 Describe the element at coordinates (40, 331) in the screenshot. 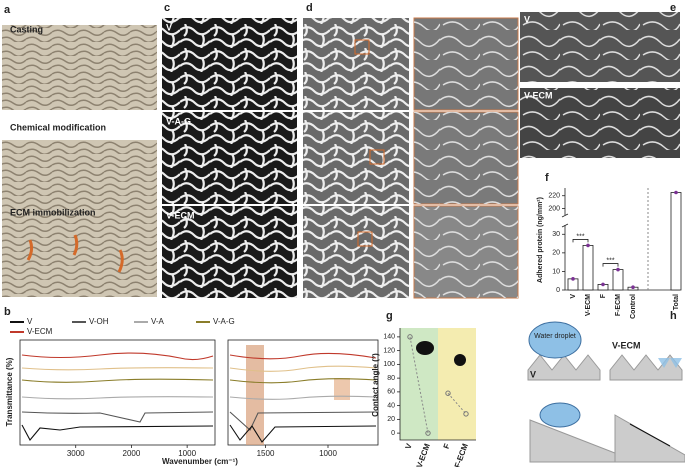

I see `legend-label: V-ECM` at that location.